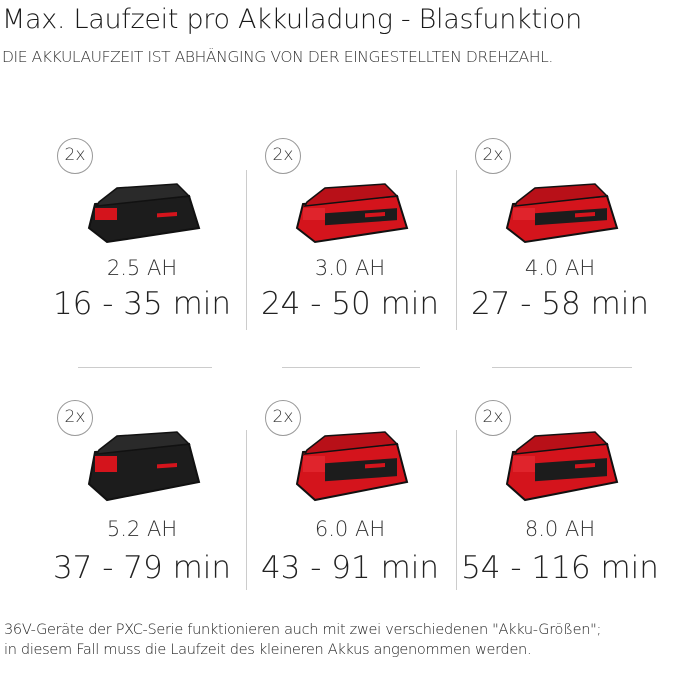 The image size is (700, 700). Describe the element at coordinates (350, 304) in the screenshot. I see `runtime-label: 24 - 50 min` at that location.